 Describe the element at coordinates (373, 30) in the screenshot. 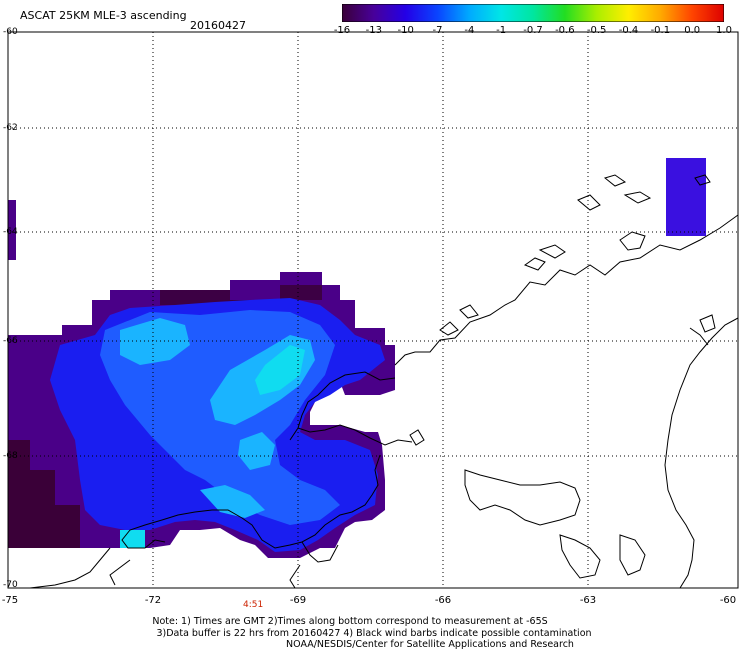

I see `colorbar-tick-label: -13` at that location.